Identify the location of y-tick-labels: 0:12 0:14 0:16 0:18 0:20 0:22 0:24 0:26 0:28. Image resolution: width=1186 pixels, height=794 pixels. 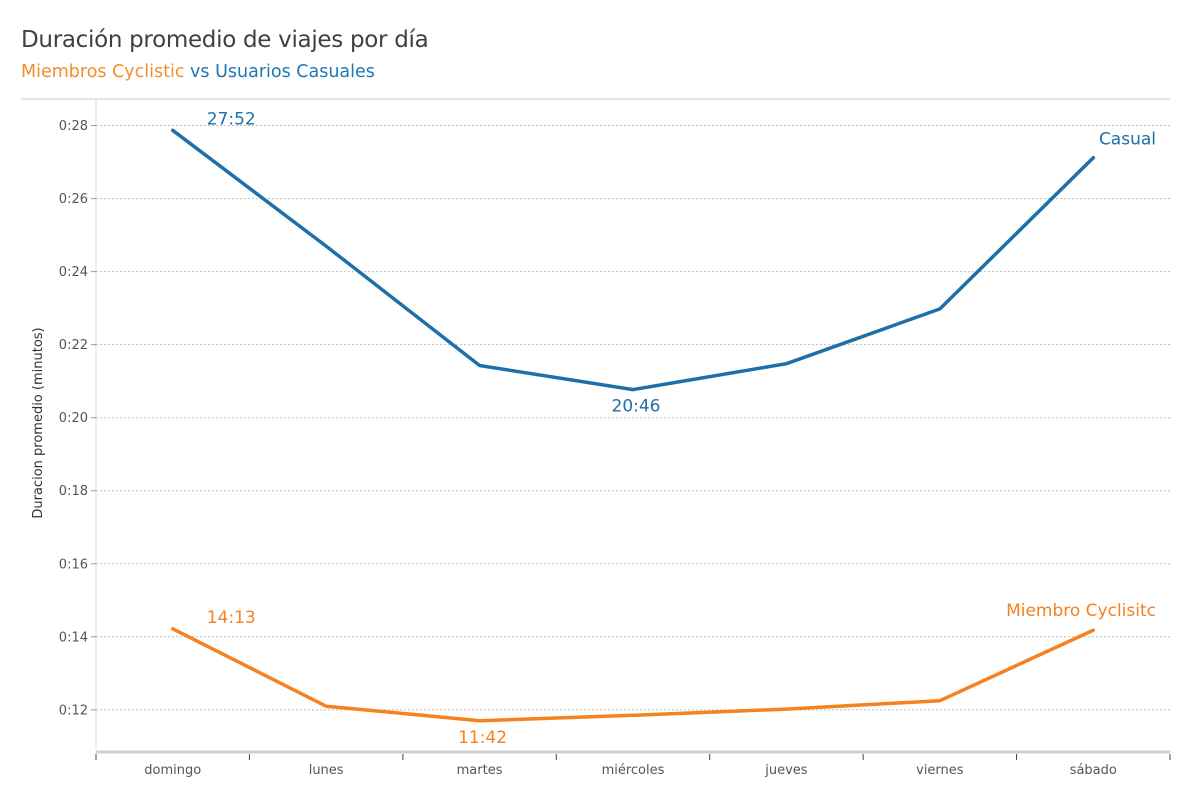
(77, 418).